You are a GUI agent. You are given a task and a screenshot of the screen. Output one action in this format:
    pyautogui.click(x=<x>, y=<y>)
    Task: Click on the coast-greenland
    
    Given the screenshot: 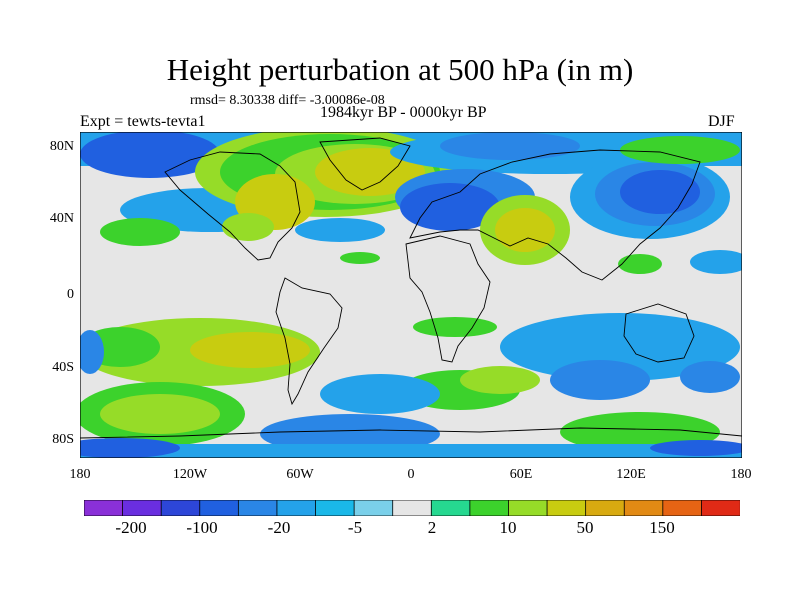 What is the action you would take?
    pyautogui.click(x=365, y=164)
    